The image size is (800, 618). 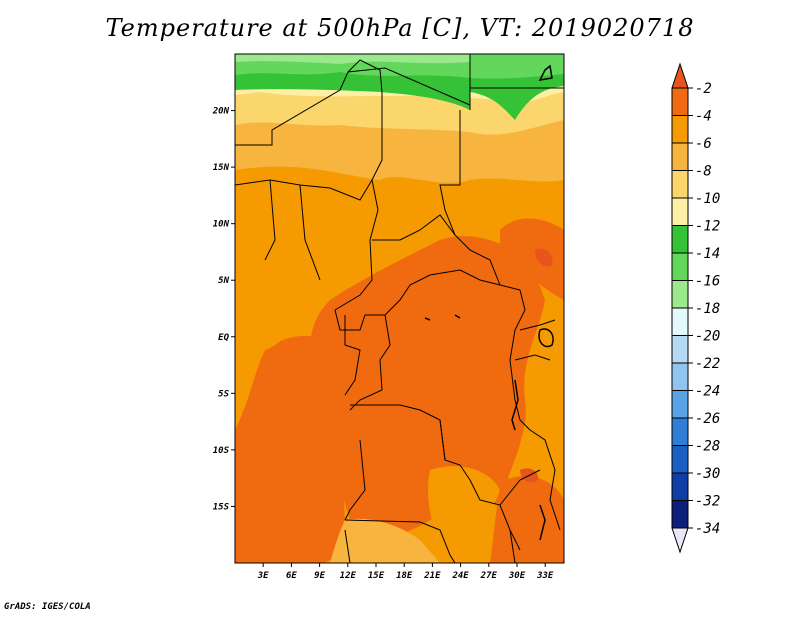 What do you see at coordinates (707, 529) in the screenshot?
I see `colorbar-label: -34` at bounding box center [707, 529].